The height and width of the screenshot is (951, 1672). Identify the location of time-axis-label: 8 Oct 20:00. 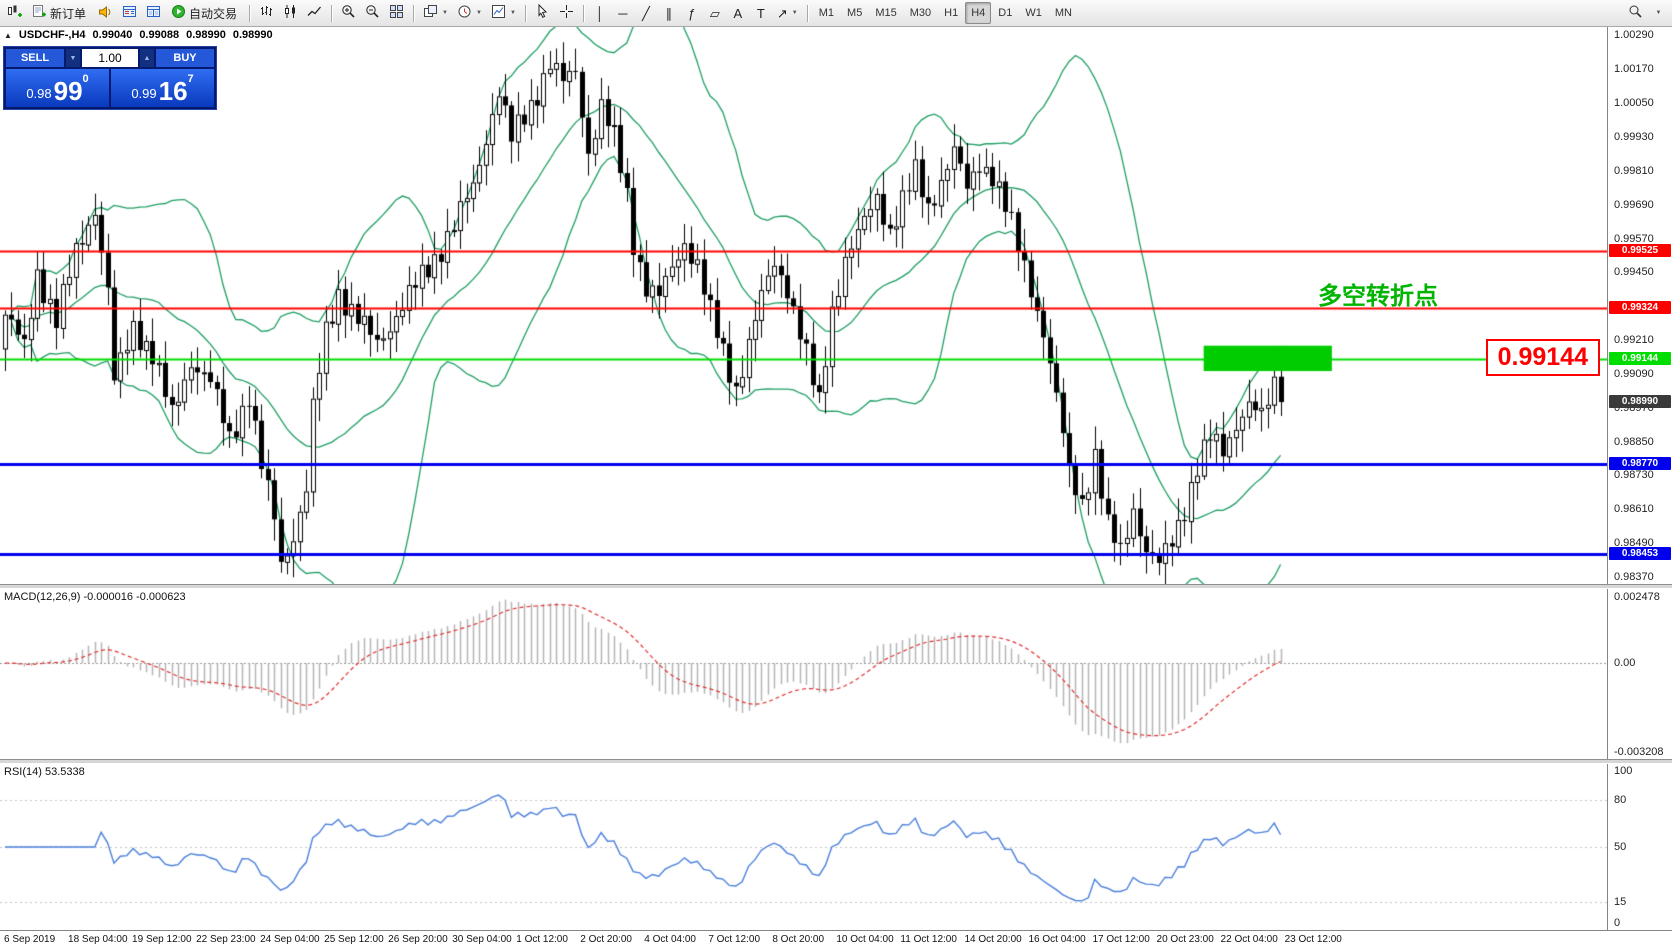
(798, 939).